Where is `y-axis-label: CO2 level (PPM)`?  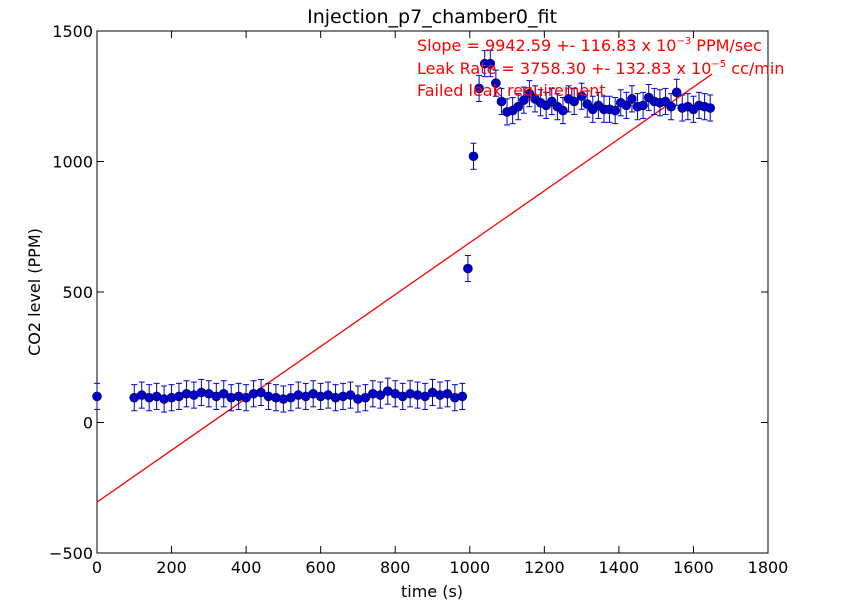
y-axis-label: CO2 level (PPM) is located at coordinates (34, 292).